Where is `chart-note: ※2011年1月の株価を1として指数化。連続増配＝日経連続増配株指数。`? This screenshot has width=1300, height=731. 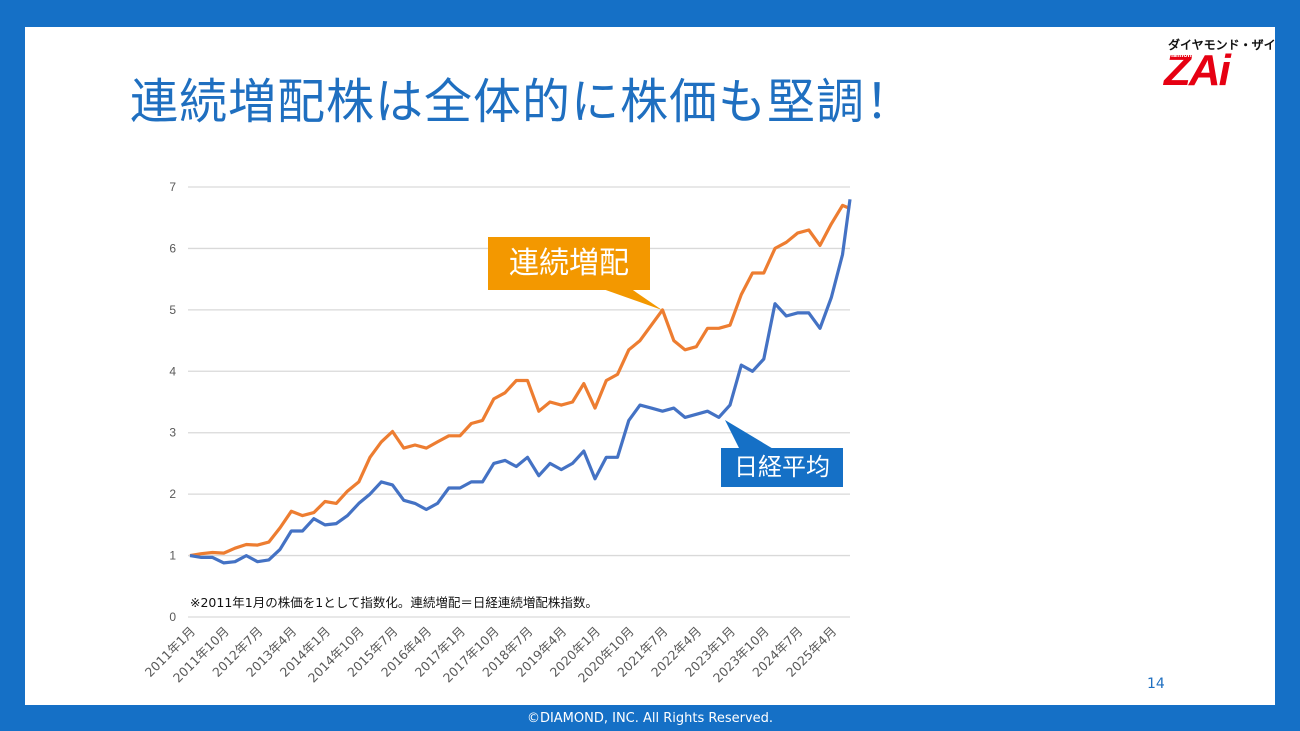 chart-note: ※2011年1月の株価を1として指数化。連続増配＝日経連続増配株指数。 is located at coordinates (394, 602).